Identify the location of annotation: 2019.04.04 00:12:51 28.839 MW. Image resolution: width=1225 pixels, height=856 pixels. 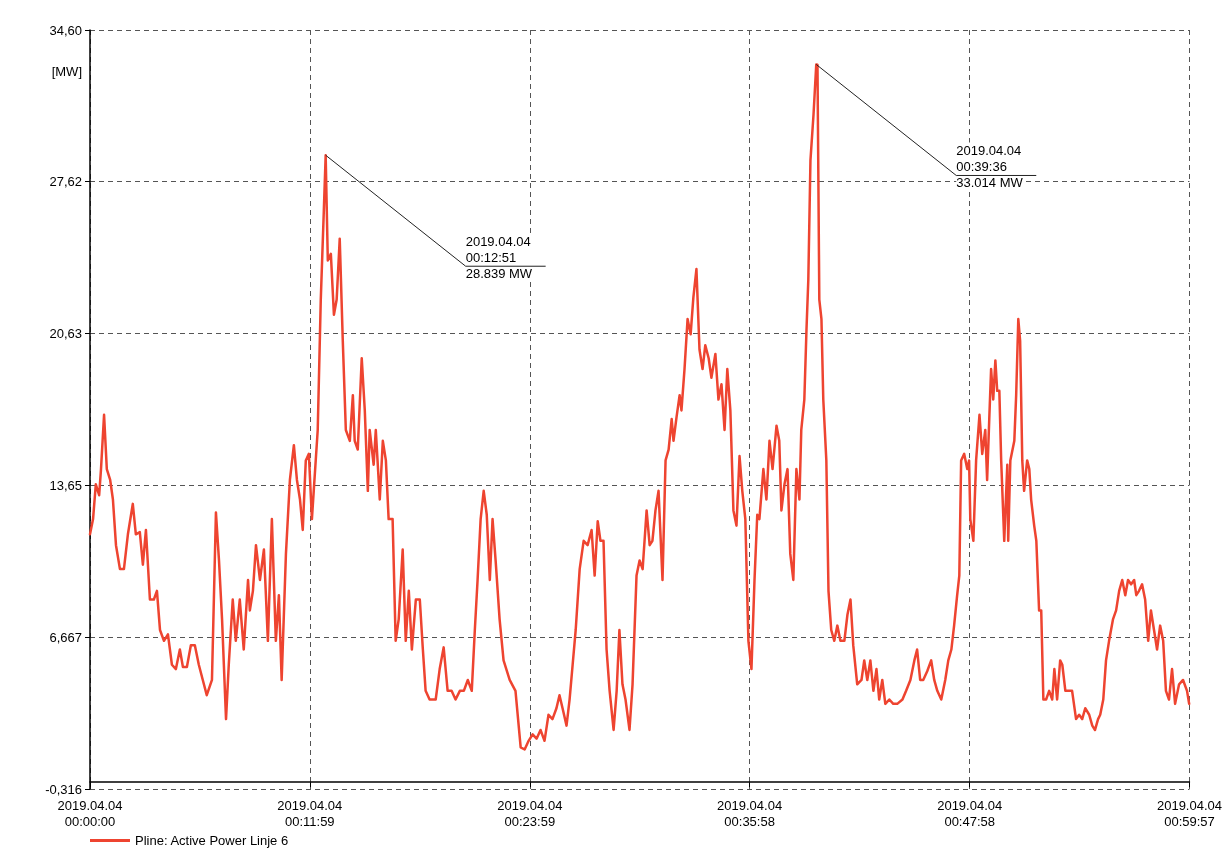
(499, 257).